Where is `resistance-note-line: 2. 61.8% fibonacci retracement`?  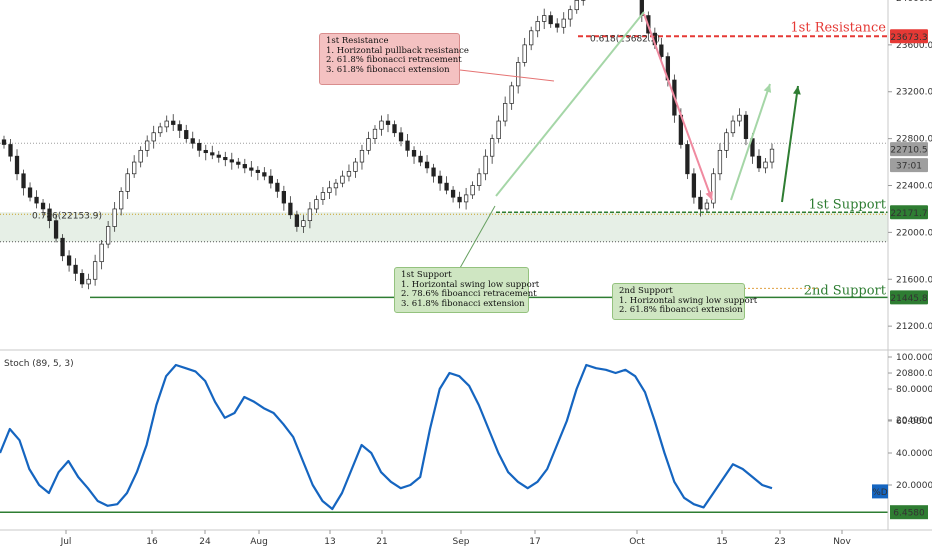 resistance-note-line: 2. 61.8% fibonacci retracement is located at coordinates (394, 60).